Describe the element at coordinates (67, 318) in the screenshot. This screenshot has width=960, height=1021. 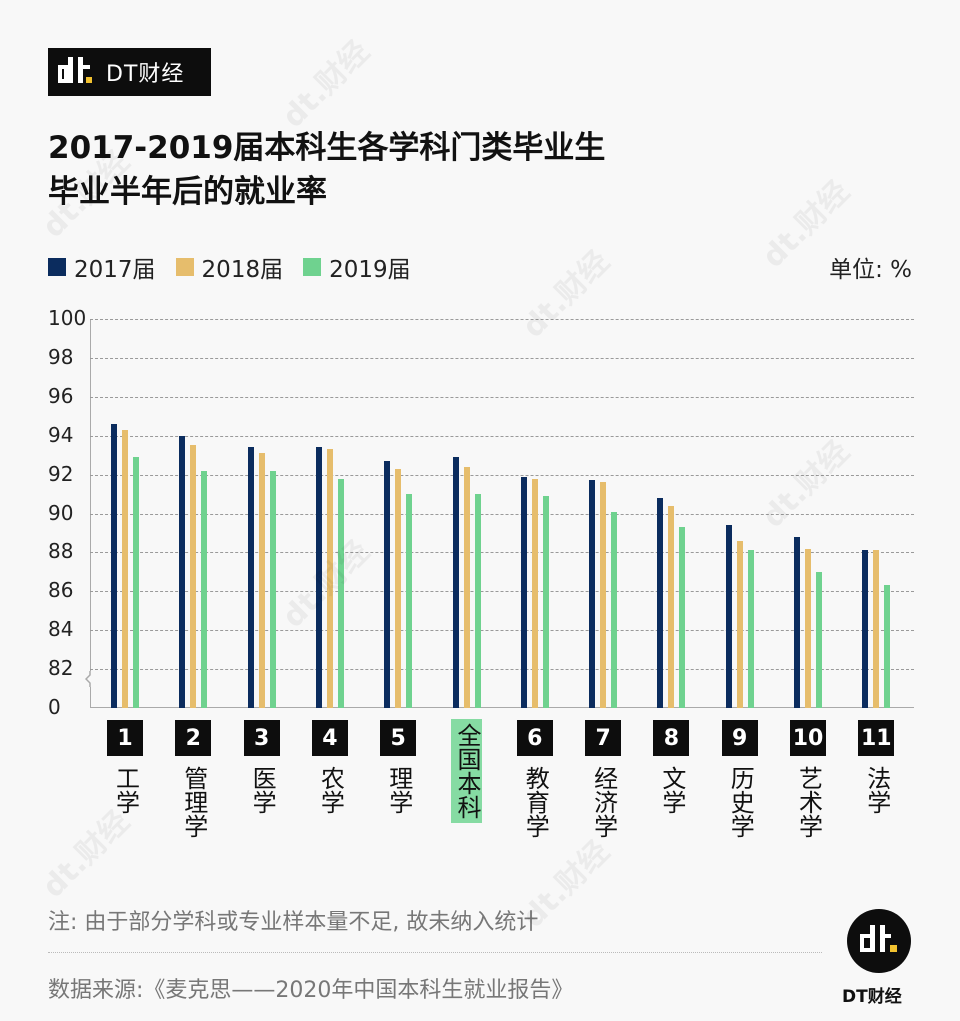
I see `y-tick-label: 100` at that location.